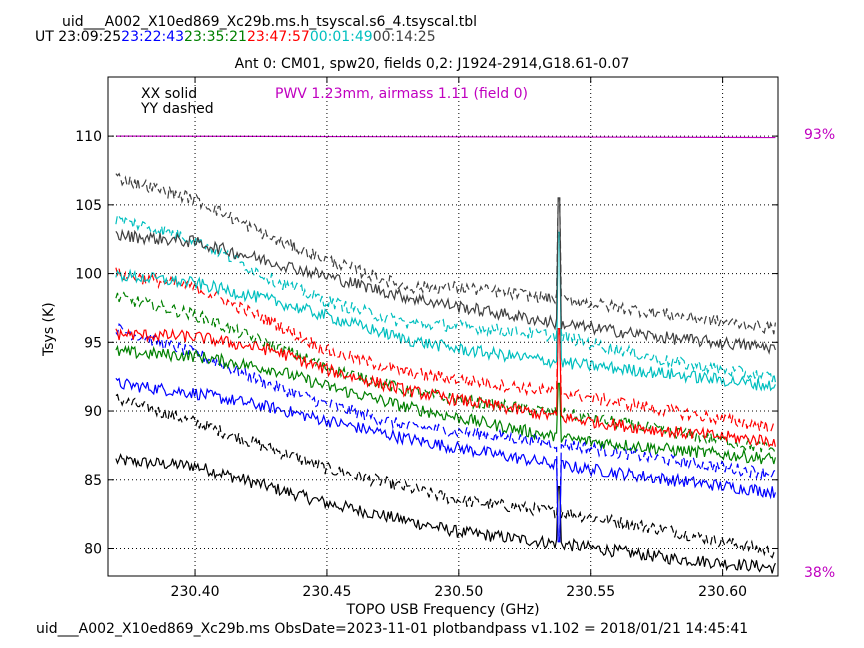  I want to click on y-tick-label: 110, so click(88, 137).